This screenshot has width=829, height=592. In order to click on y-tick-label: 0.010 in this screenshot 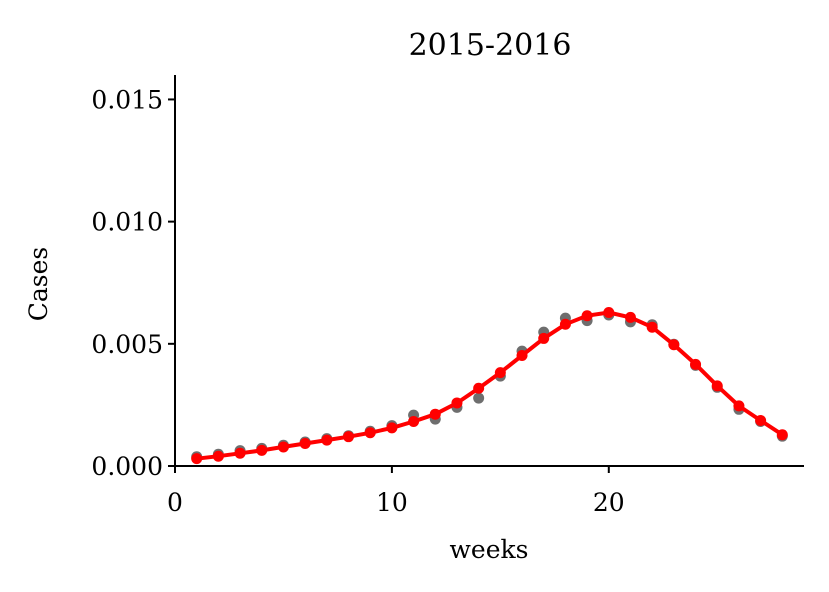, I will do `click(127, 222)`.